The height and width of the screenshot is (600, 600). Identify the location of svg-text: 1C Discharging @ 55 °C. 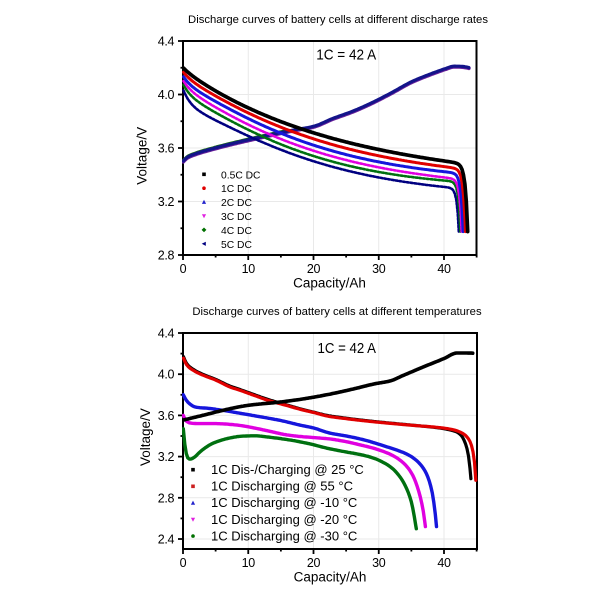
(282, 486).